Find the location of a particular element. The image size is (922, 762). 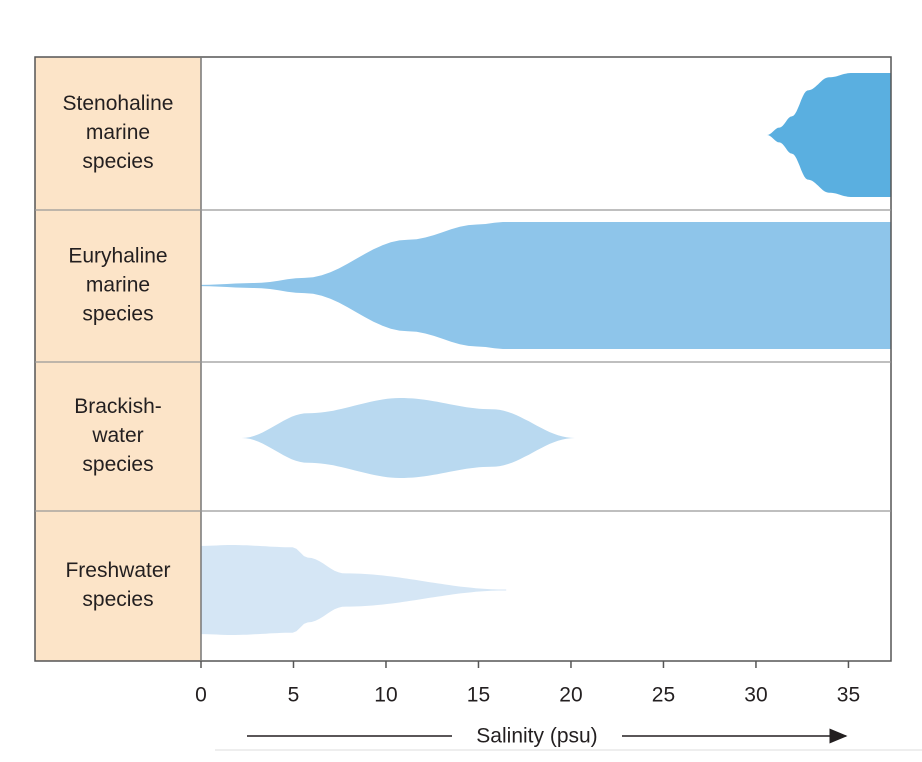

x-tick-label: 10 is located at coordinates (385, 695).